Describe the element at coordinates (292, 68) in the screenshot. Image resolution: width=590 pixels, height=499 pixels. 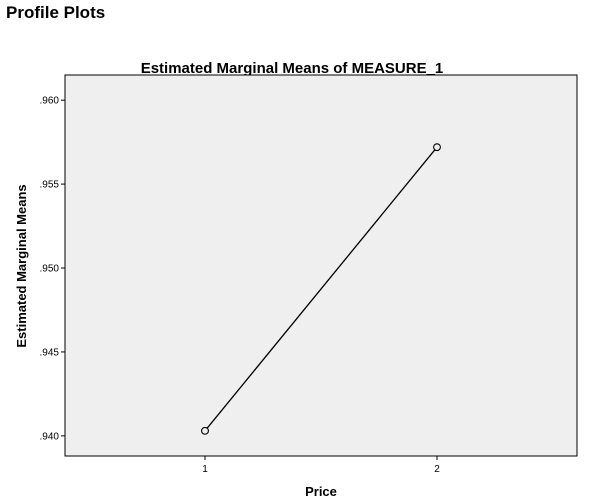
I see `chart-title: Estimated Marginal Means of MEASURE_1` at that location.